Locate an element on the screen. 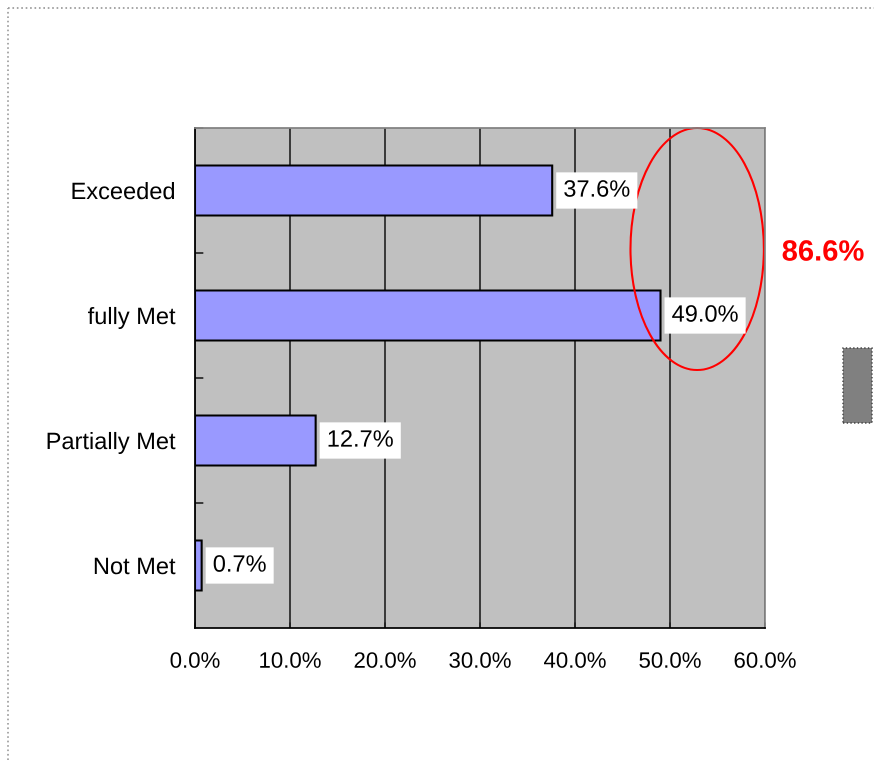 This screenshot has height=760, width=874. text: 86.6% is located at coordinates (823, 250).